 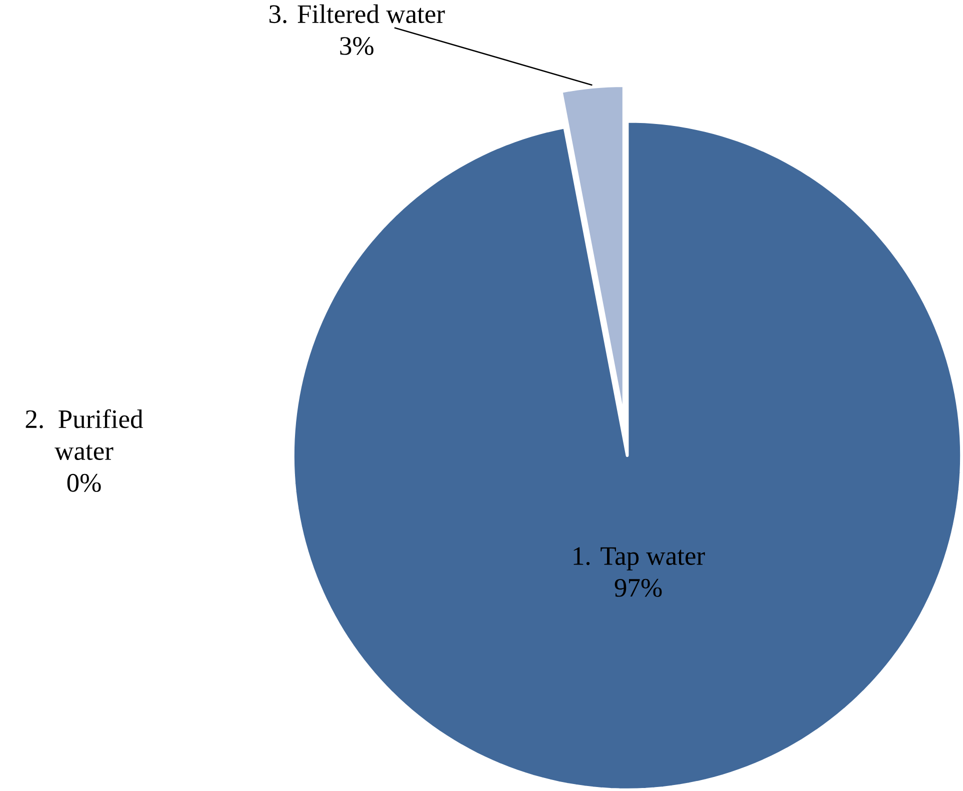 What do you see at coordinates (84, 483) in the screenshot?
I see `text: 0%` at bounding box center [84, 483].